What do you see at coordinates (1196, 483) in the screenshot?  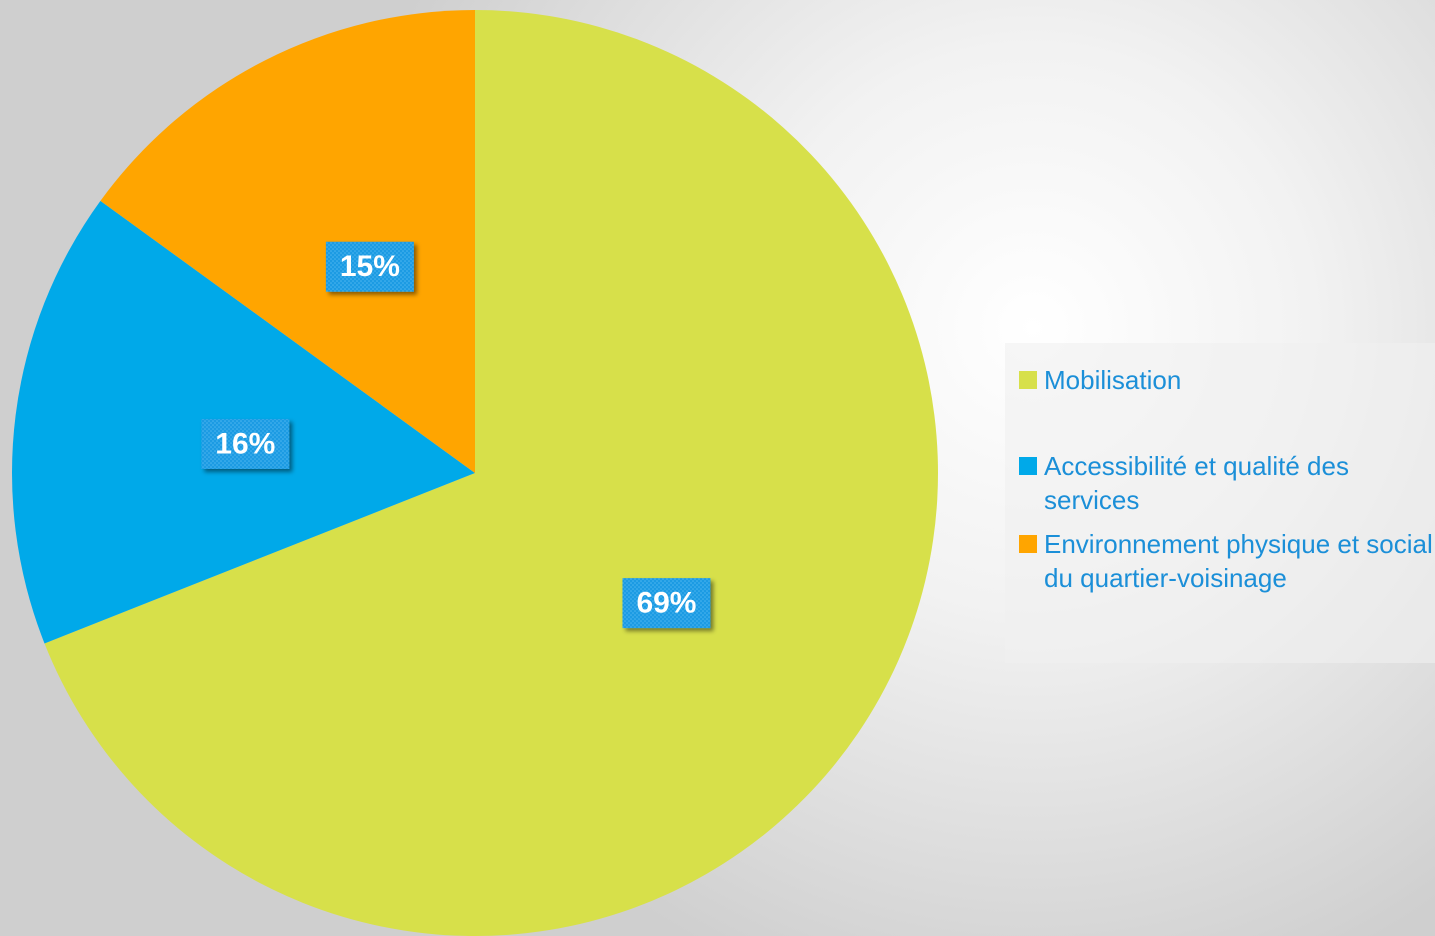 I see `legend-label: Accessibilité et qualité des services` at bounding box center [1196, 483].